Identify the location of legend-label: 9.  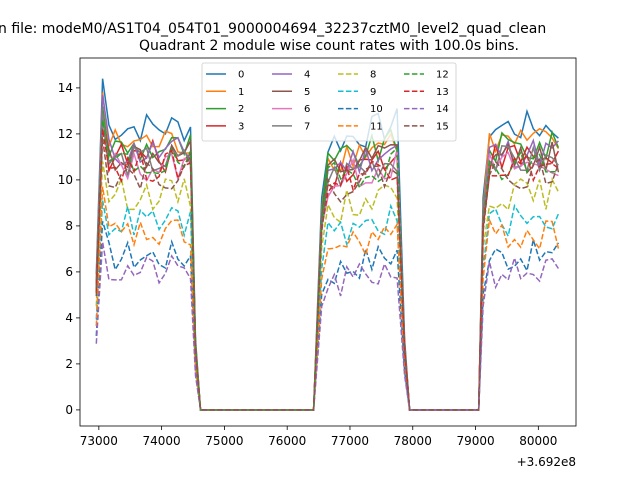
(373, 92).